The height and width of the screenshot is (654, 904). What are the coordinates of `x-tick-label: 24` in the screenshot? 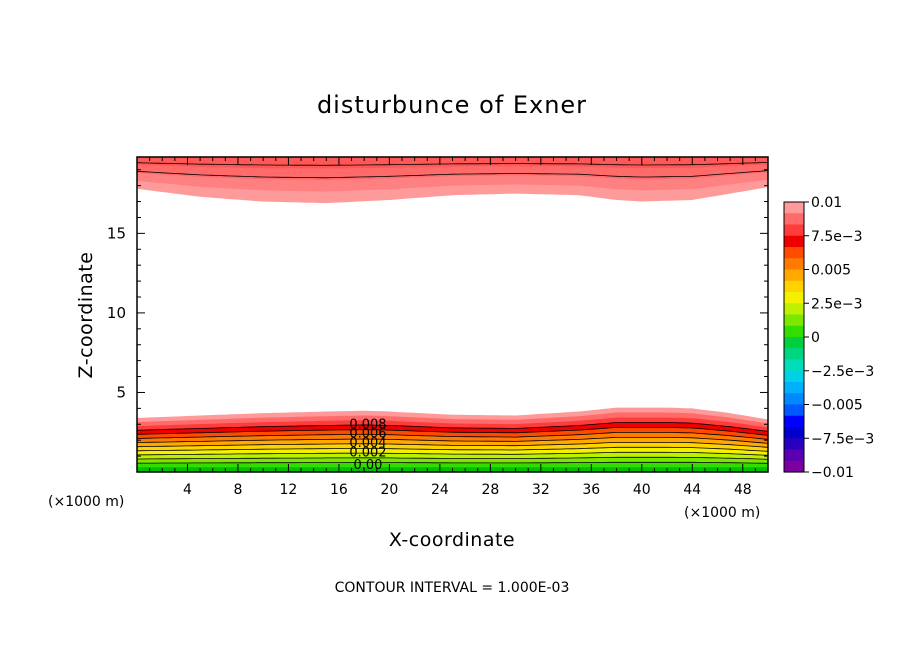 It's located at (440, 490).